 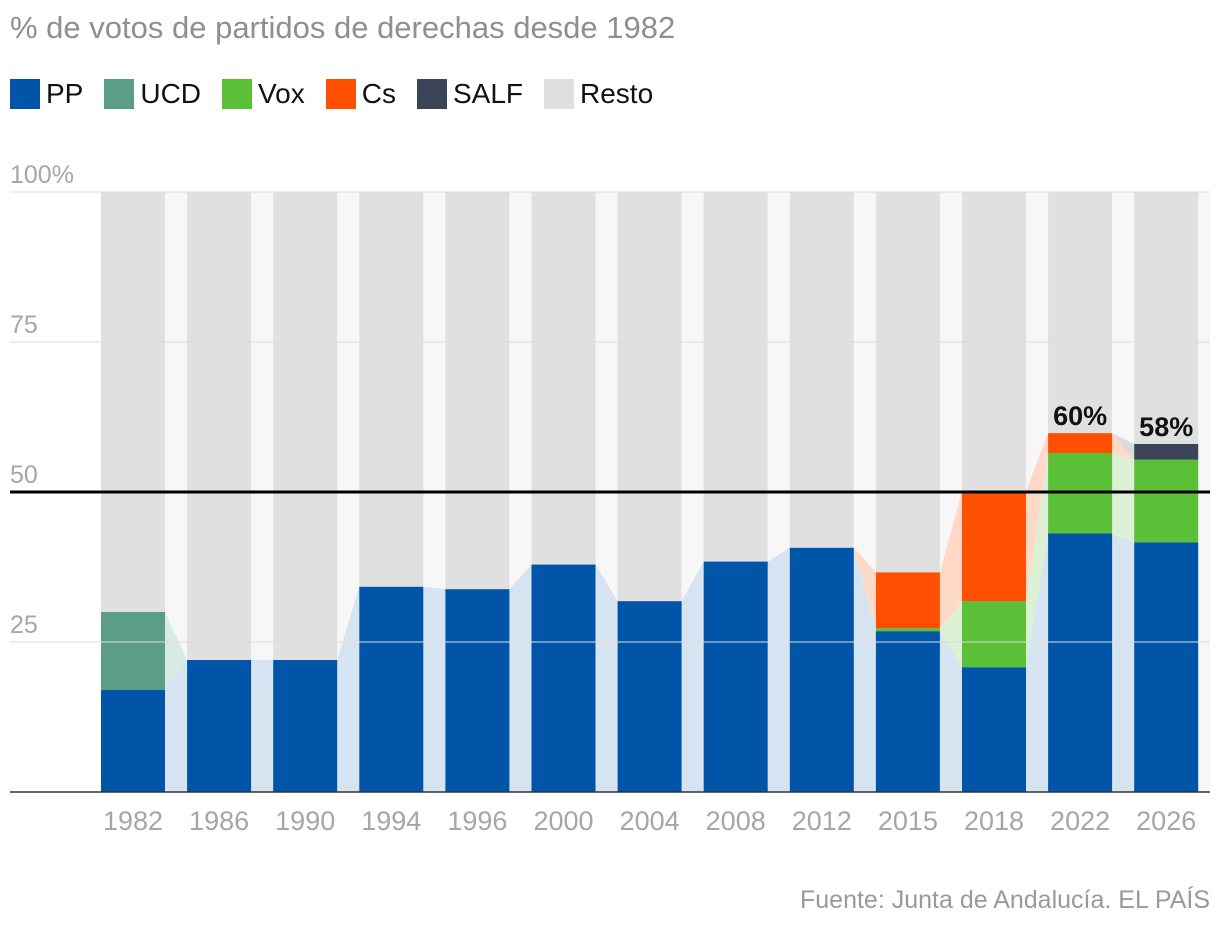 I want to click on x-tick-label: 2008, so click(x=736, y=821).